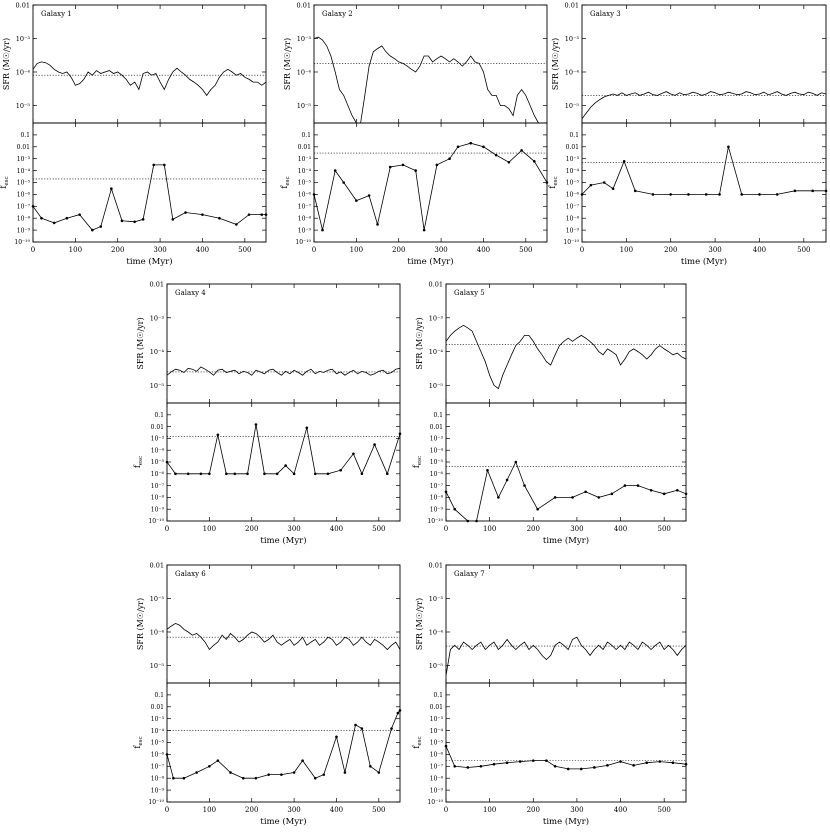 The height and width of the screenshot is (833, 830). What do you see at coordinates (158, 790) in the screenshot?
I see `fesc-ytick-label: 10⁻⁹` at bounding box center [158, 790].